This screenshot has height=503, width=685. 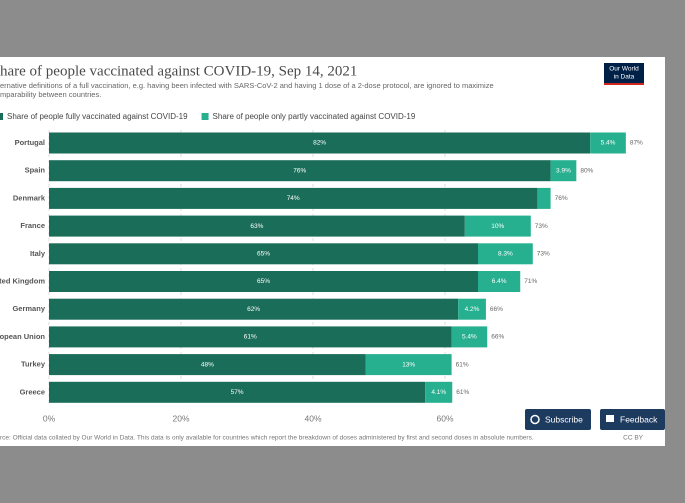 What do you see at coordinates (32, 225) in the screenshot?
I see `category-label: France` at bounding box center [32, 225].